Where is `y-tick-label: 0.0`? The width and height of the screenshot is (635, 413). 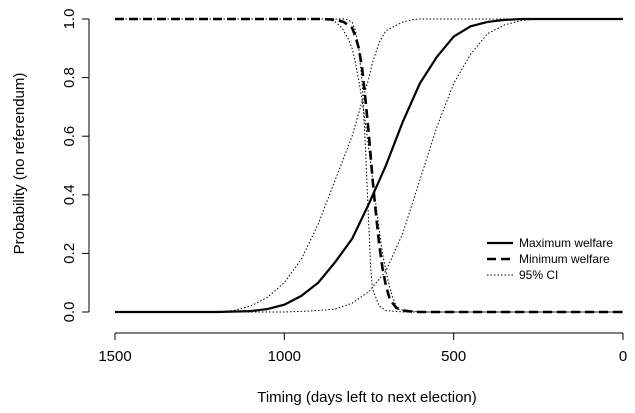
y-tick-label: 0.0 is located at coordinates (69, 312).